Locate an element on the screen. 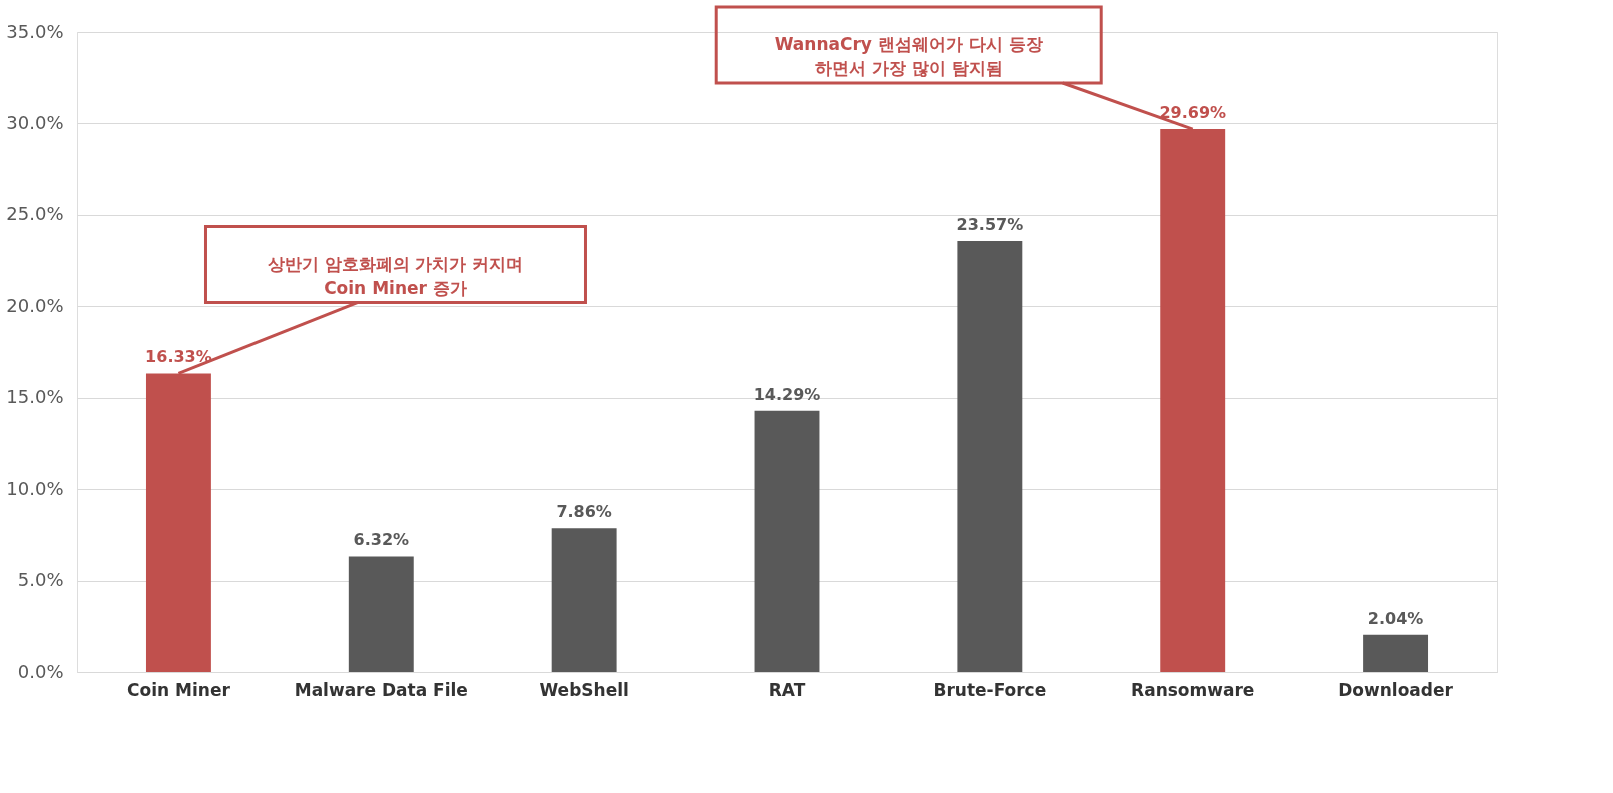  y-tick-label: 20.0% is located at coordinates (35, 305).